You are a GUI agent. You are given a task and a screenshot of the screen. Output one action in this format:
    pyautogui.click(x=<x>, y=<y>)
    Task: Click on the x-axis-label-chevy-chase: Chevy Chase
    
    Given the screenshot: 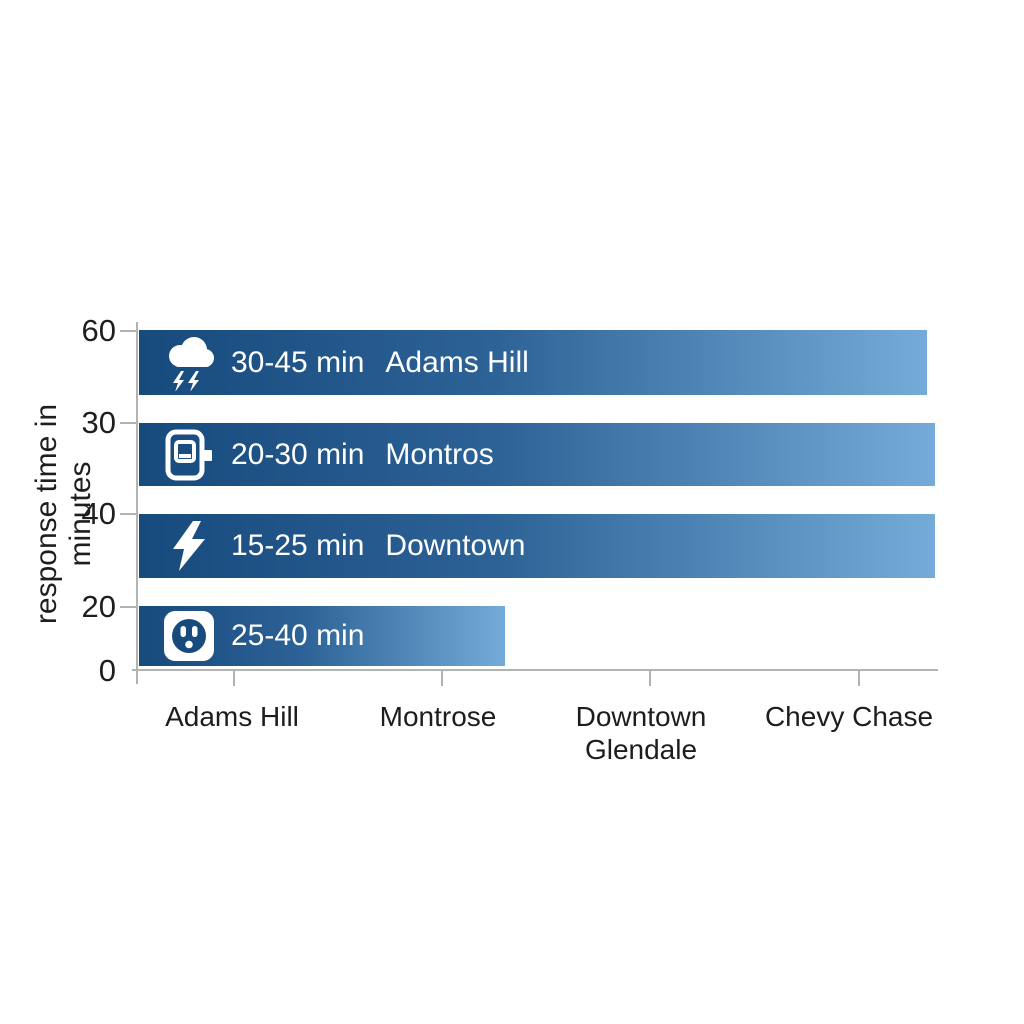 What is the action you would take?
    pyautogui.click(x=849, y=716)
    